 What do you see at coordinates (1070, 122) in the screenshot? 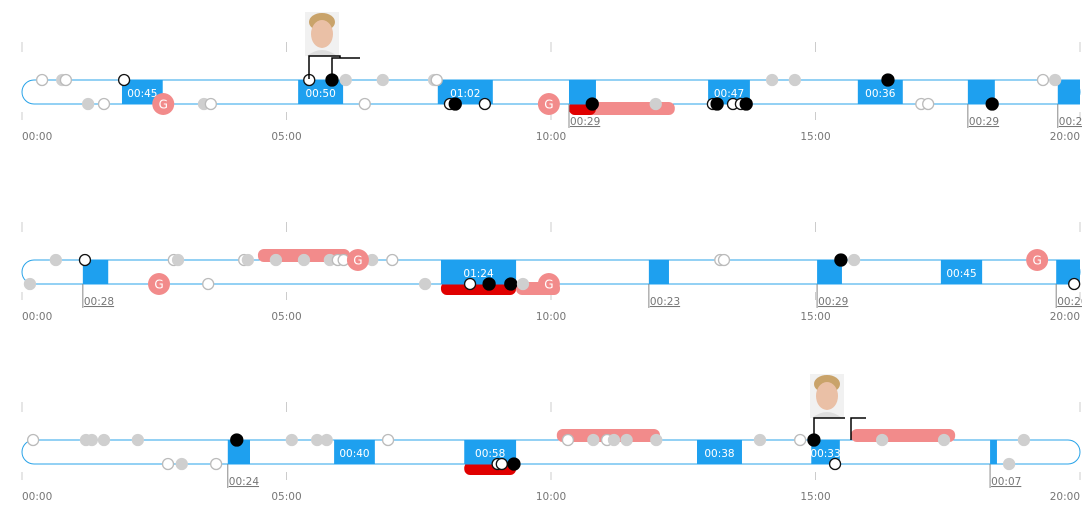
I see `penalty-label: 00:25` at bounding box center [1070, 122].